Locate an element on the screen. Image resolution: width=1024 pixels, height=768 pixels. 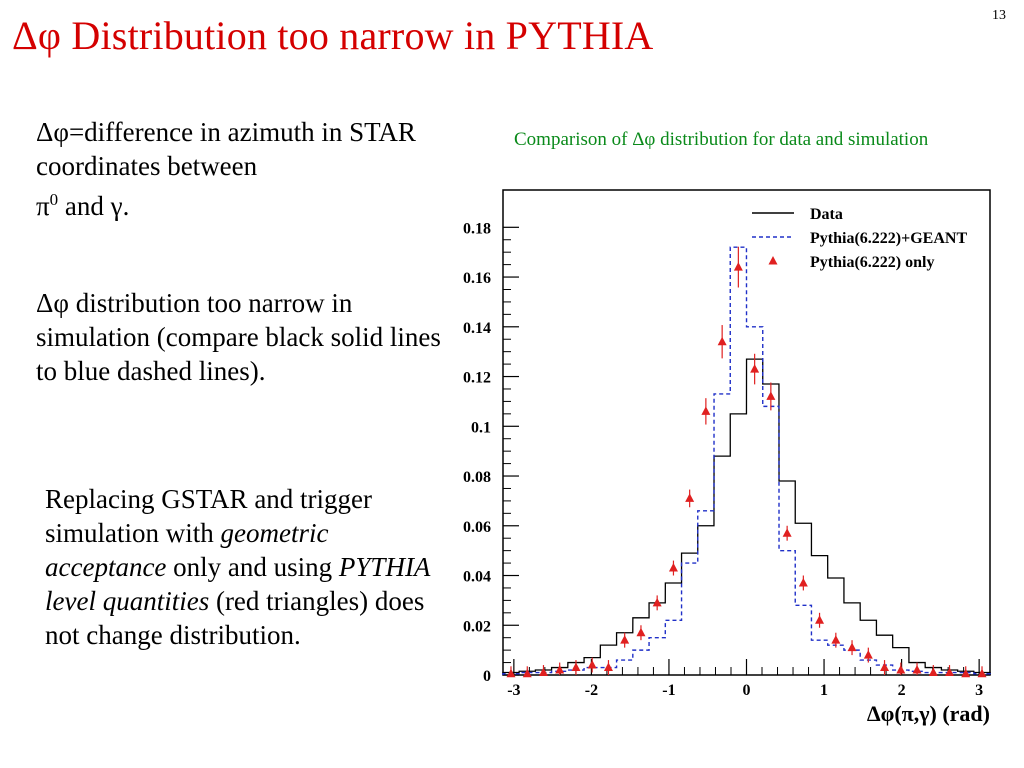
legend-label: Pythia(6.222) only is located at coordinates (872, 262).